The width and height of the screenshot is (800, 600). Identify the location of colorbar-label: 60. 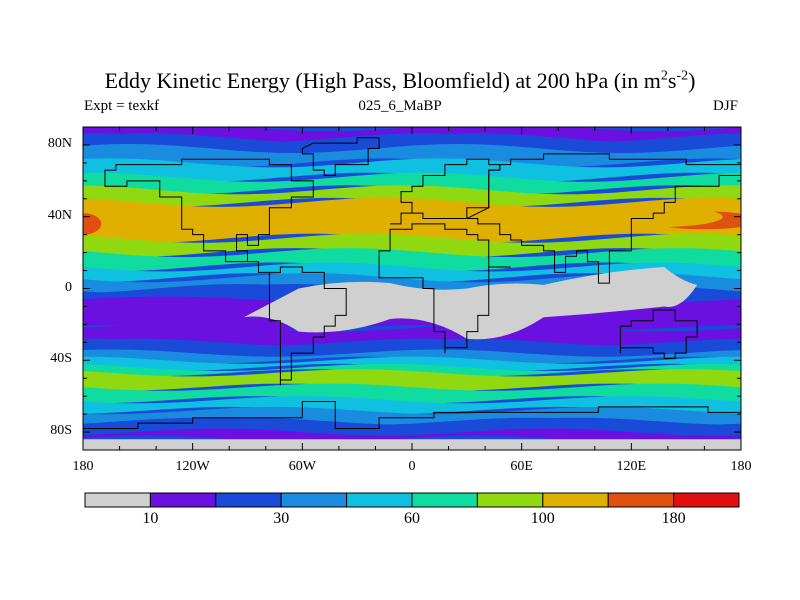
(412, 518).